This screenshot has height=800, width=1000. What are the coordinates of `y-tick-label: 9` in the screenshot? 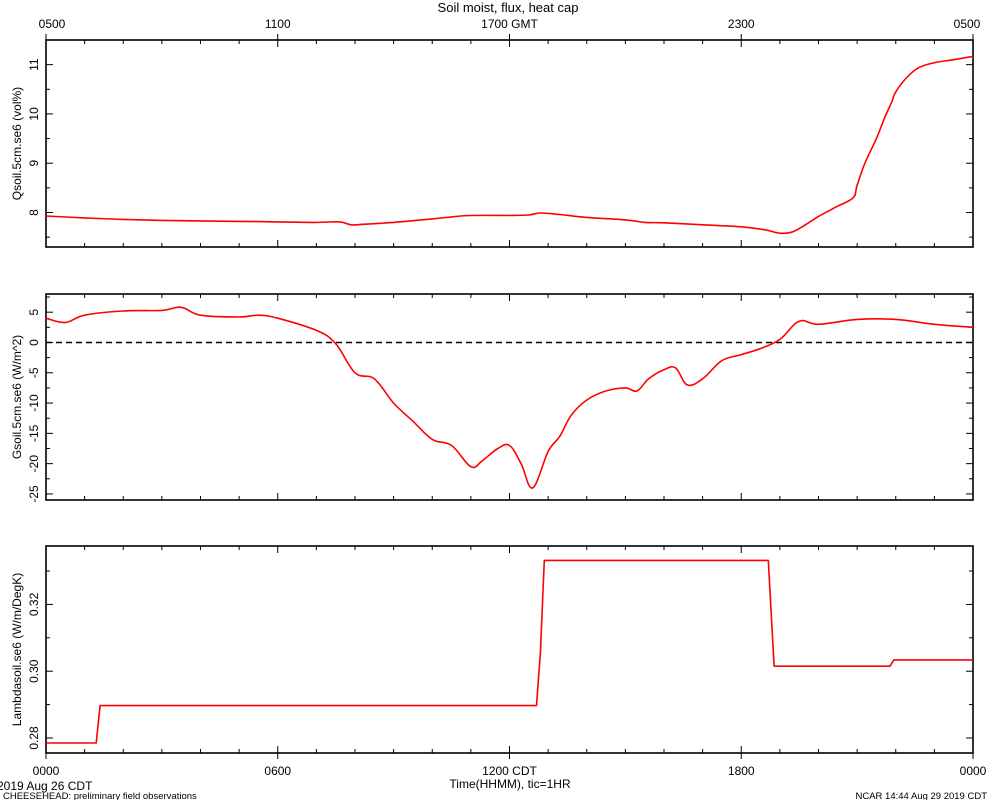 It's located at (34, 163).